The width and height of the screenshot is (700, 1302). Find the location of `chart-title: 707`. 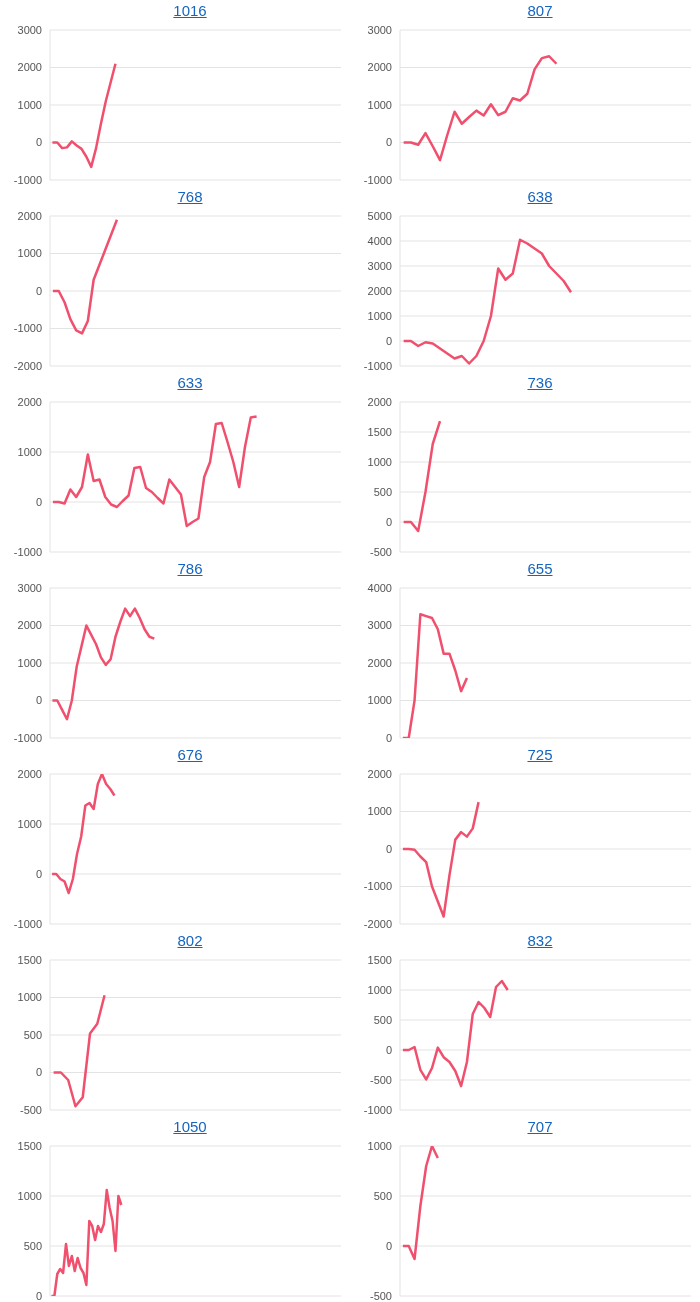

chart-title: 707 is located at coordinates (540, 1127).